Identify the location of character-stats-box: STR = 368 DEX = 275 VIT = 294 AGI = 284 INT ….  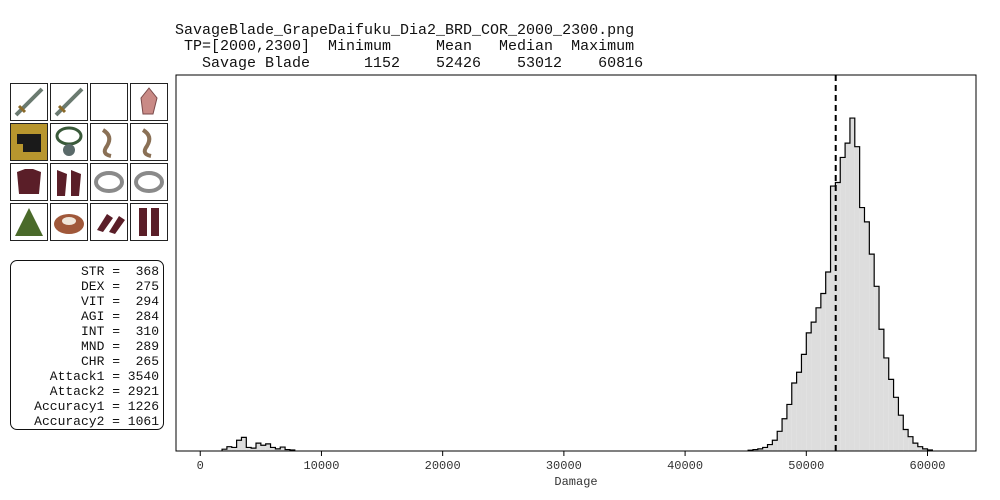
(87, 345).